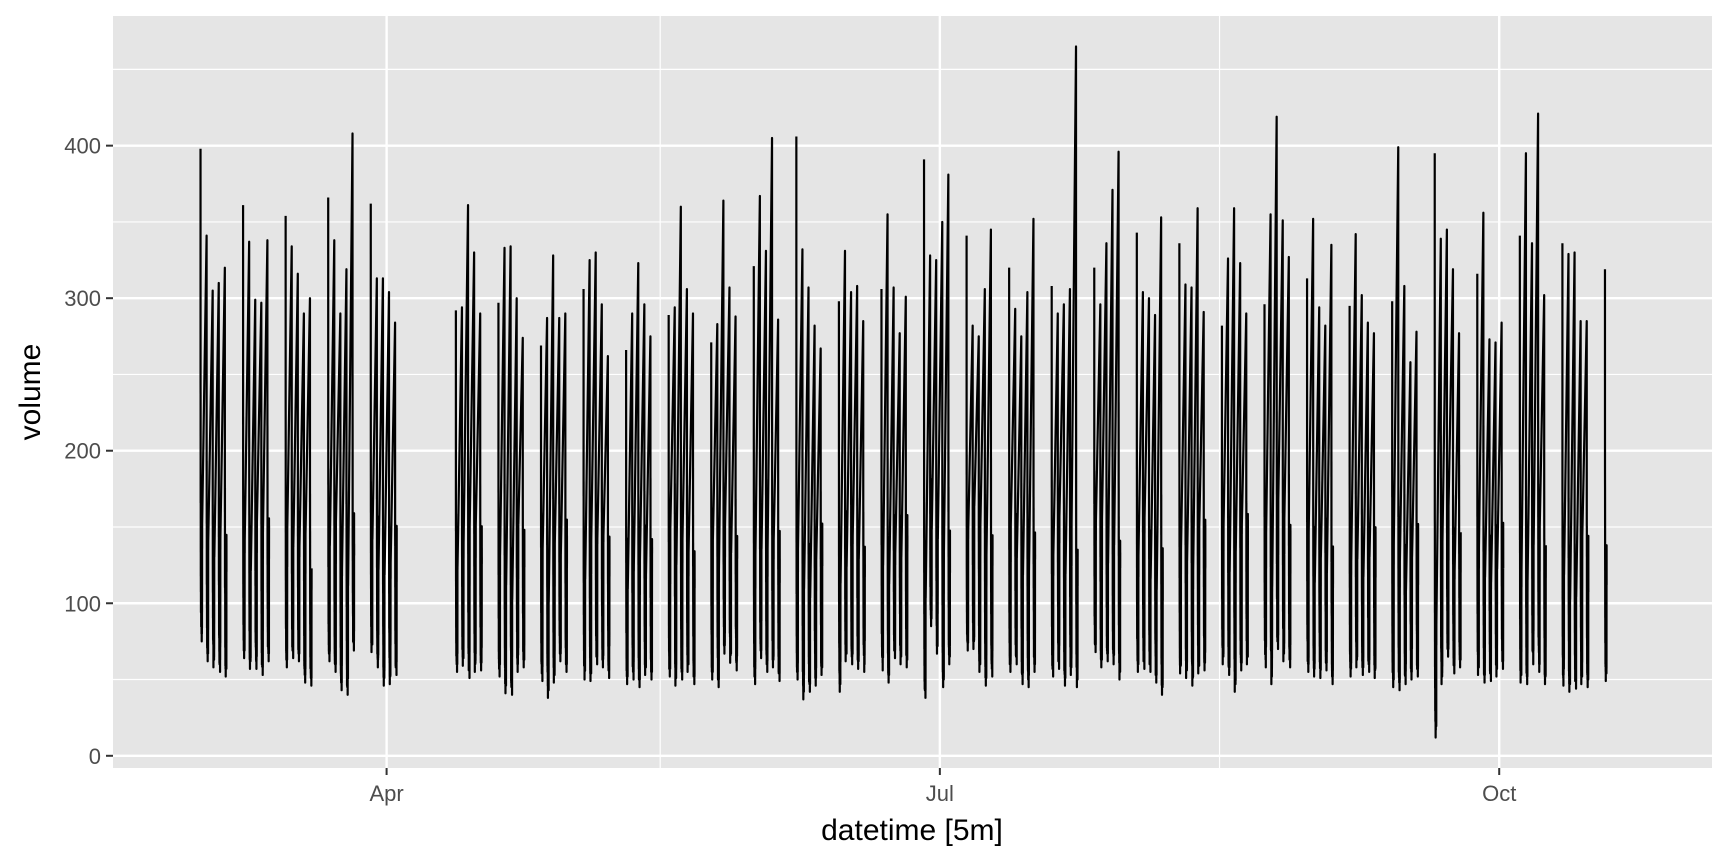  I want to click on x-tick-label: Apr, so click(386, 793).